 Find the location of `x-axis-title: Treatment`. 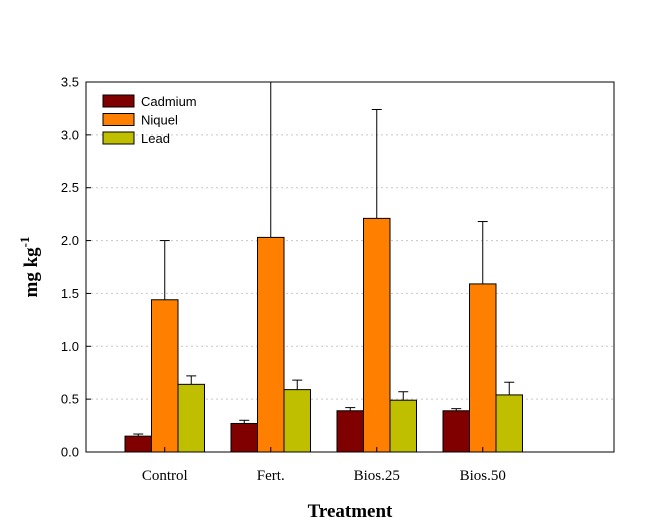

x-axis-title: Treatment is located at coordinates (350, 511).